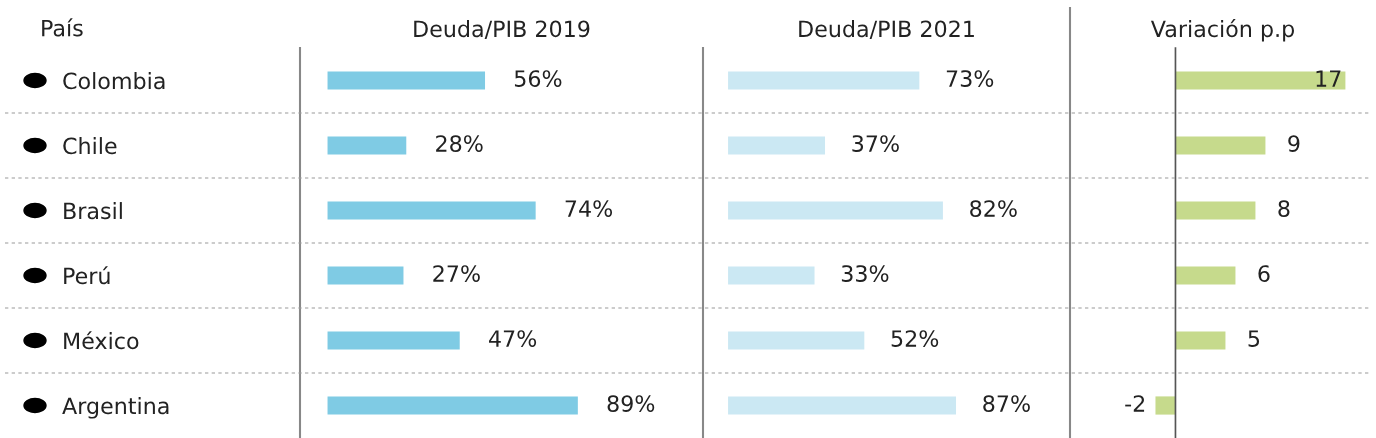 The height and width of the screenshot is (438, 1376). What do you see at coordinates (589, 208) in the screenshot?
I see `data-label: 74%` at bounding box center [589, 208].